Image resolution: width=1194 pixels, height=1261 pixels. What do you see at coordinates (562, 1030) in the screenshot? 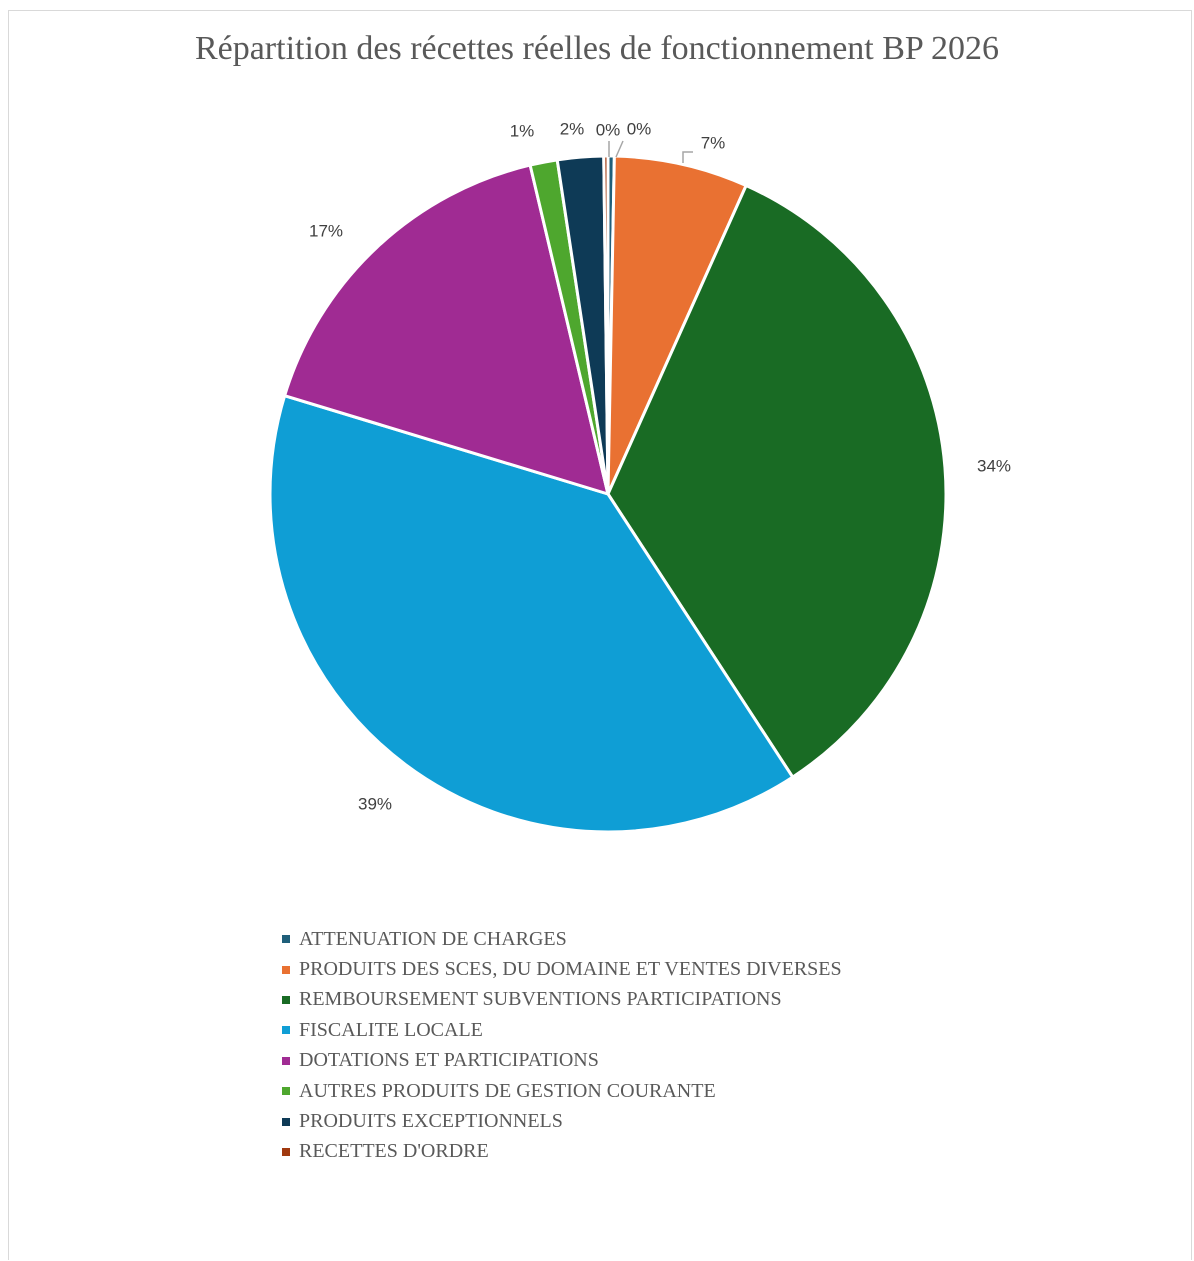
I see `legend-item: FISCALITE LOCALE` at bounding box center [562, 1030].